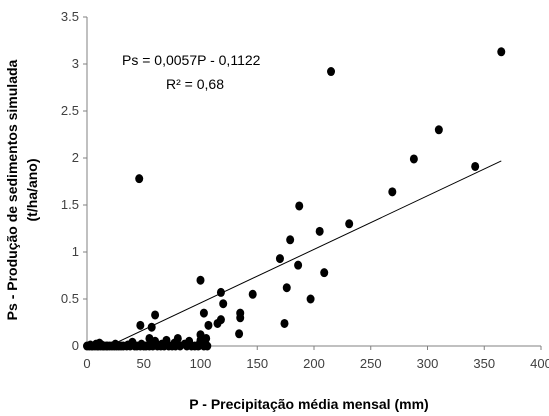  Describe the element at coordinates (70, 16) in the screenshot. I see `y-tick-label: 3.5` at that location.